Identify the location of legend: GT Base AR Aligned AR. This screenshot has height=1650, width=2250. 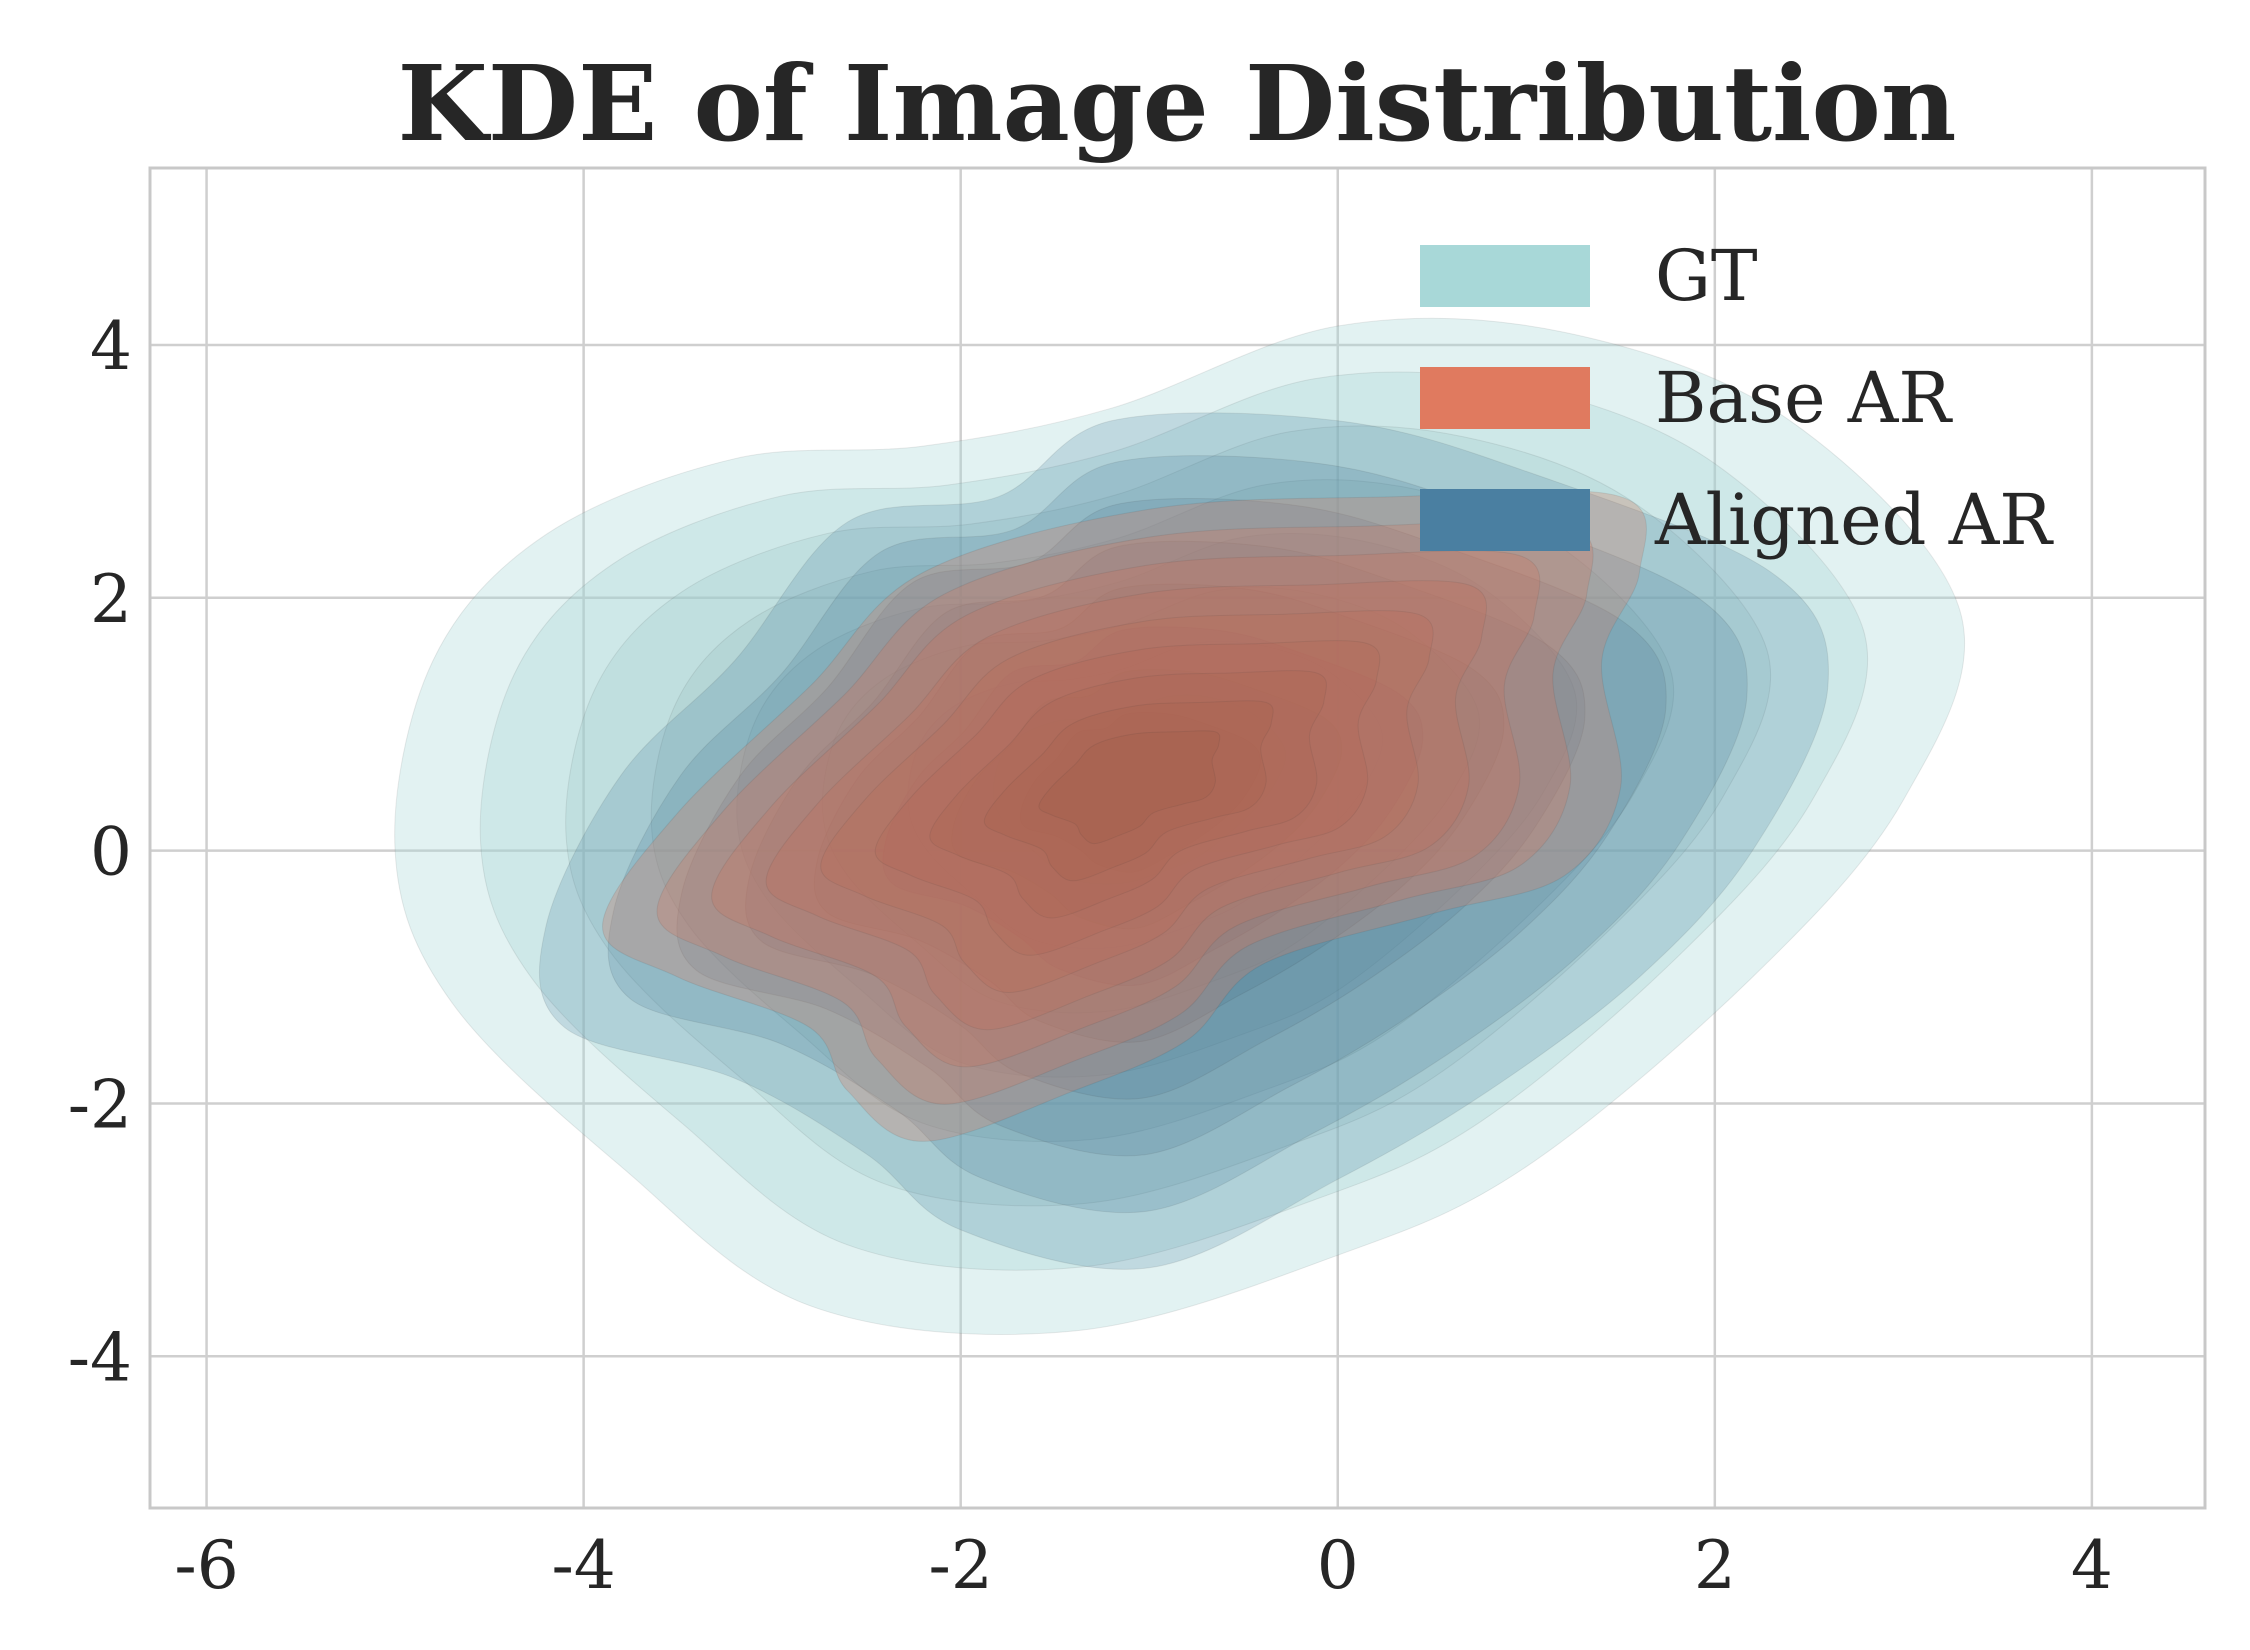
(1737, 398).